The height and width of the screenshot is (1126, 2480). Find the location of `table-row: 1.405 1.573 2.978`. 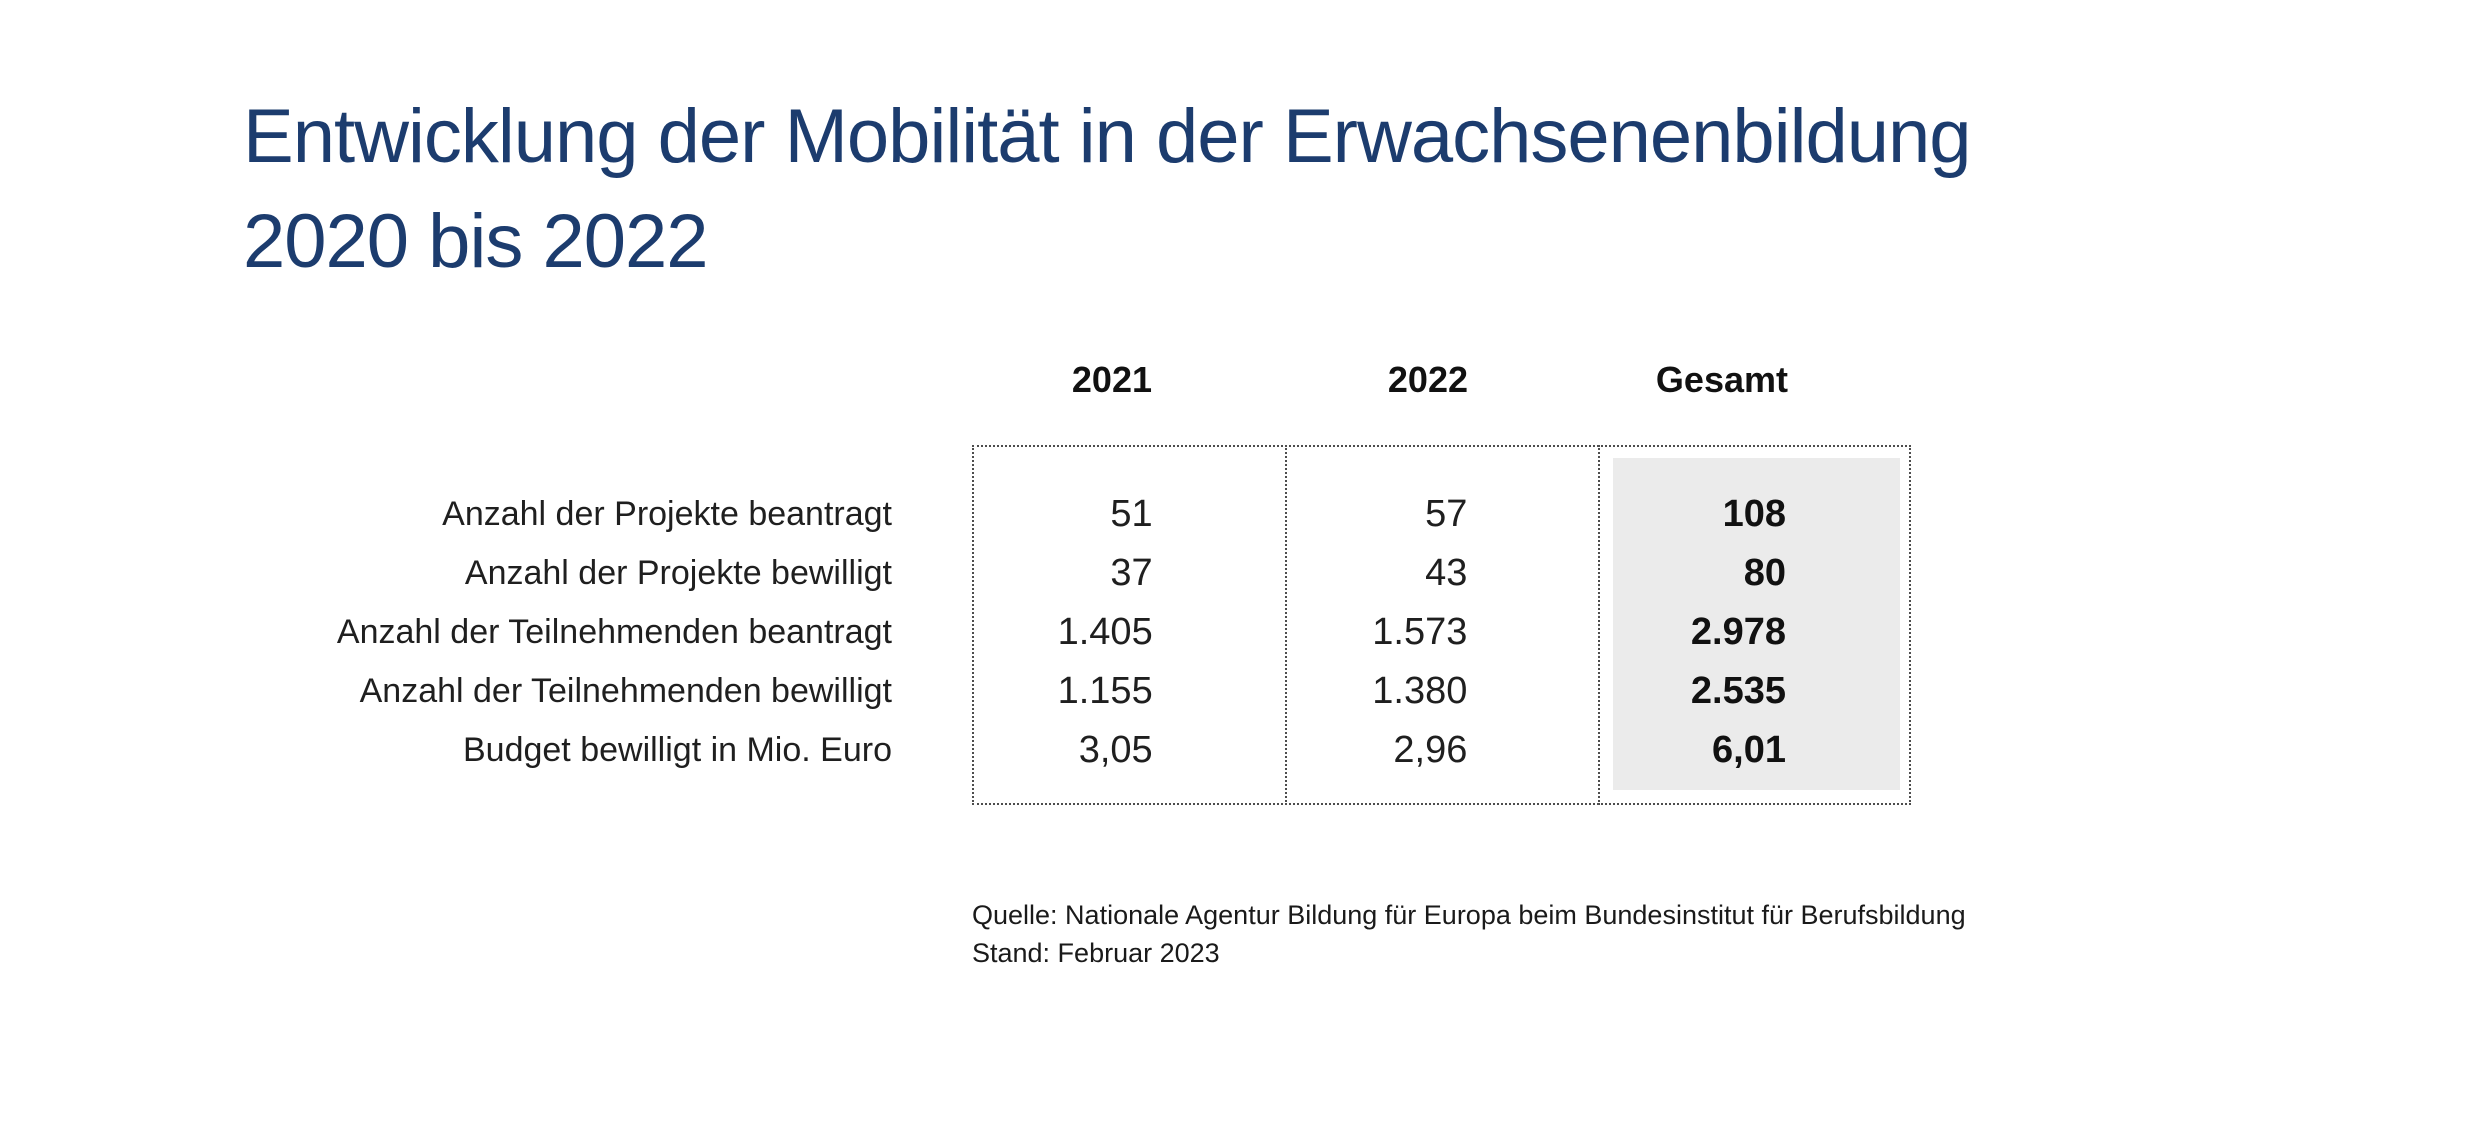

table-row: 1.405 1.573 2.978 is located at coordinates (1441, 632).